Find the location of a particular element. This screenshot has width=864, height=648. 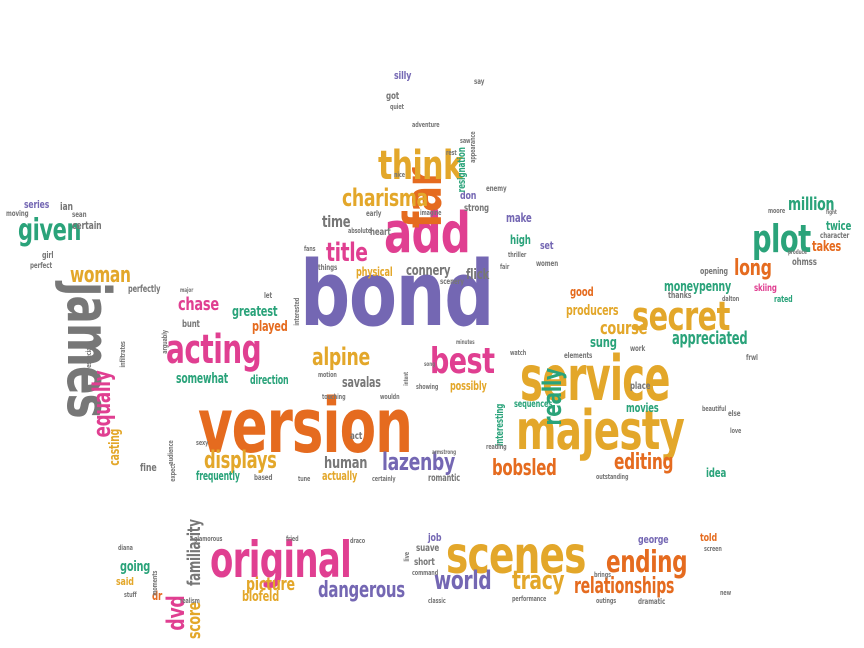

word-quiet: quiet is located at coordinates (397, 107).